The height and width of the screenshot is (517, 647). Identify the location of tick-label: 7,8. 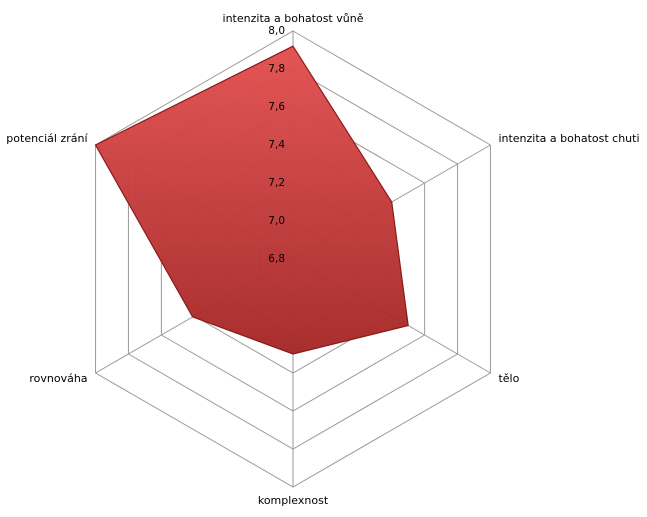
(276, 69).